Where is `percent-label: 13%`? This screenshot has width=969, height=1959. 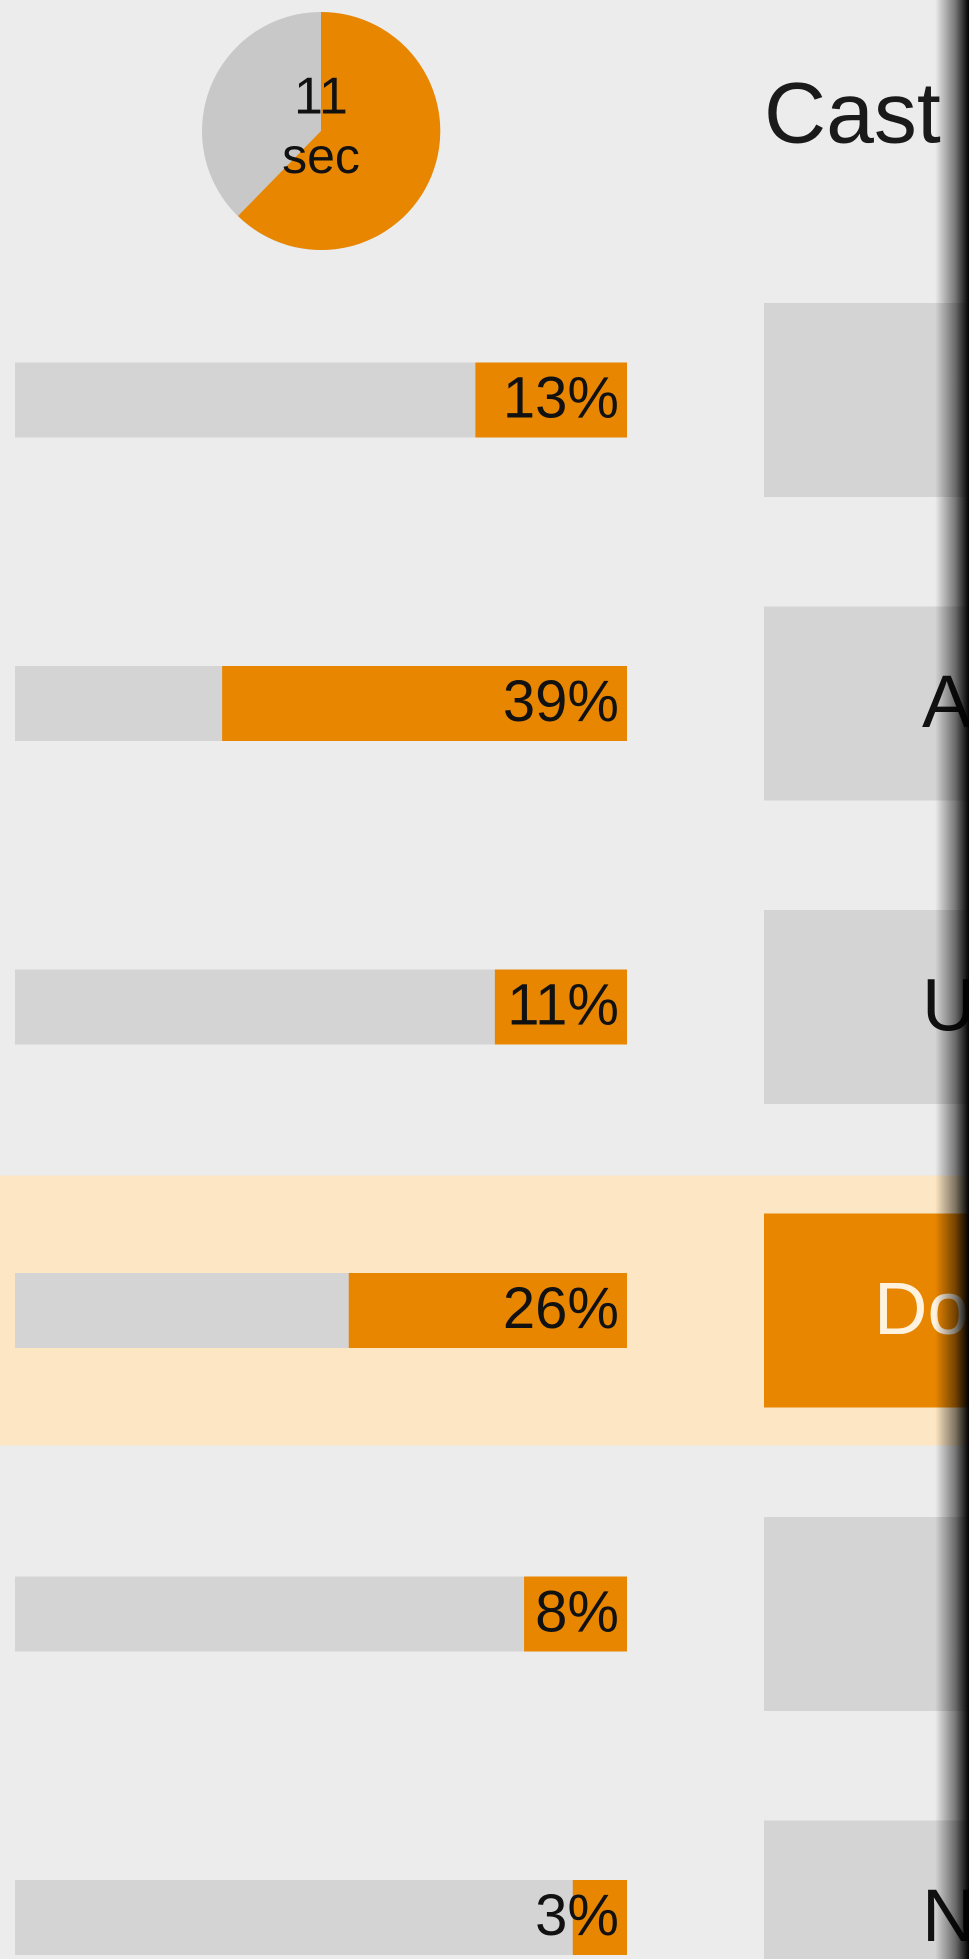 percent-label: 13% is located at coordinates (561, 397).